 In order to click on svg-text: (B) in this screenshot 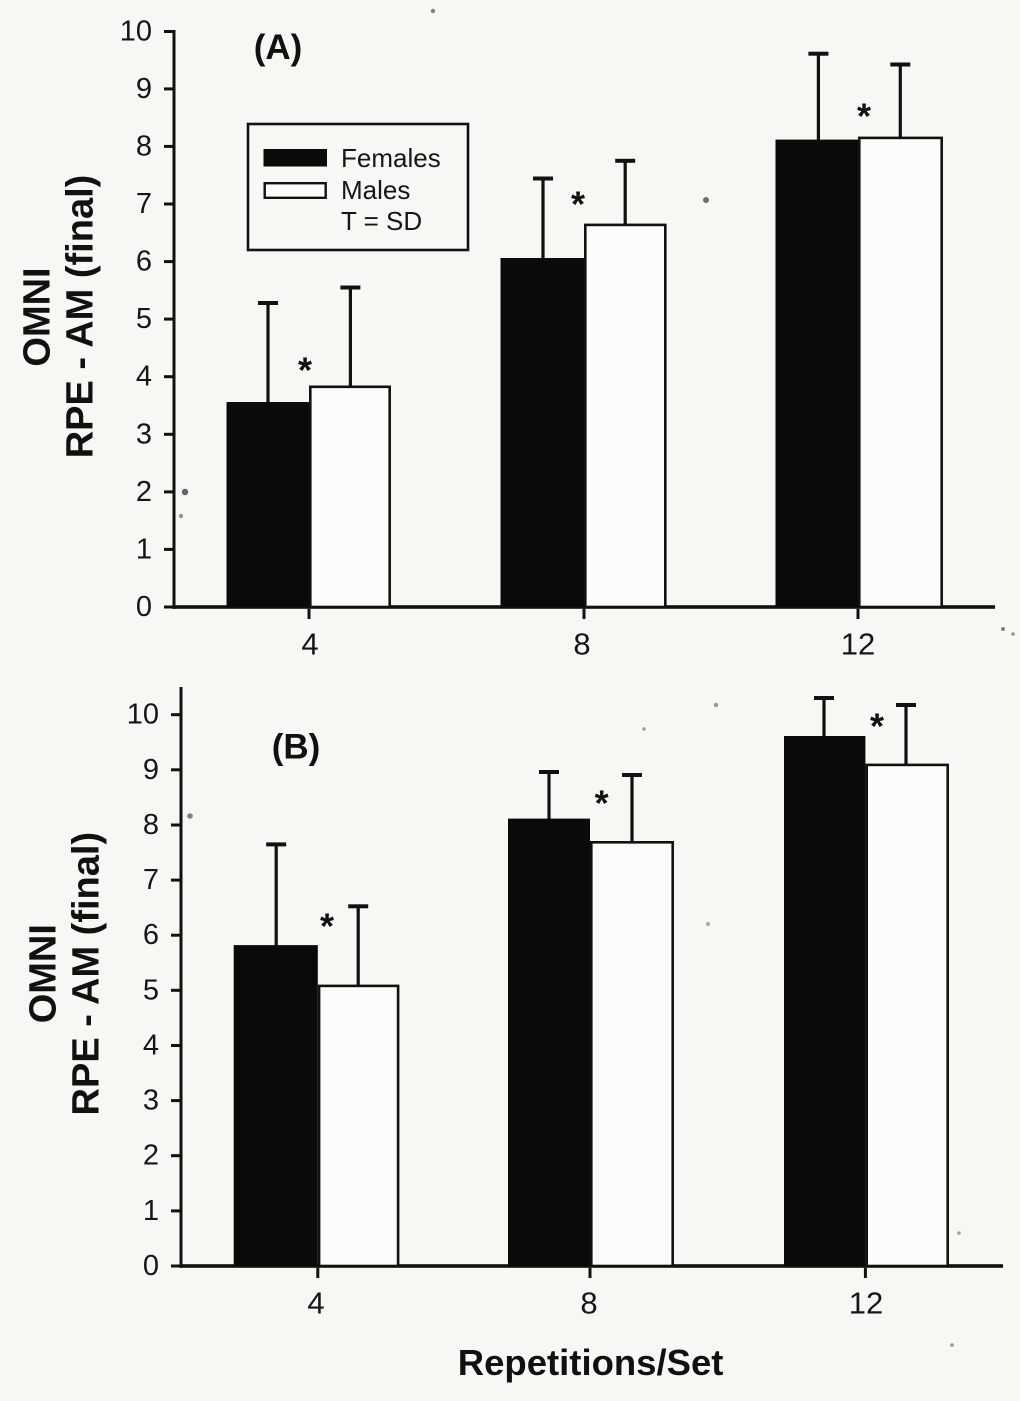, I will do `click(296, 747)`.